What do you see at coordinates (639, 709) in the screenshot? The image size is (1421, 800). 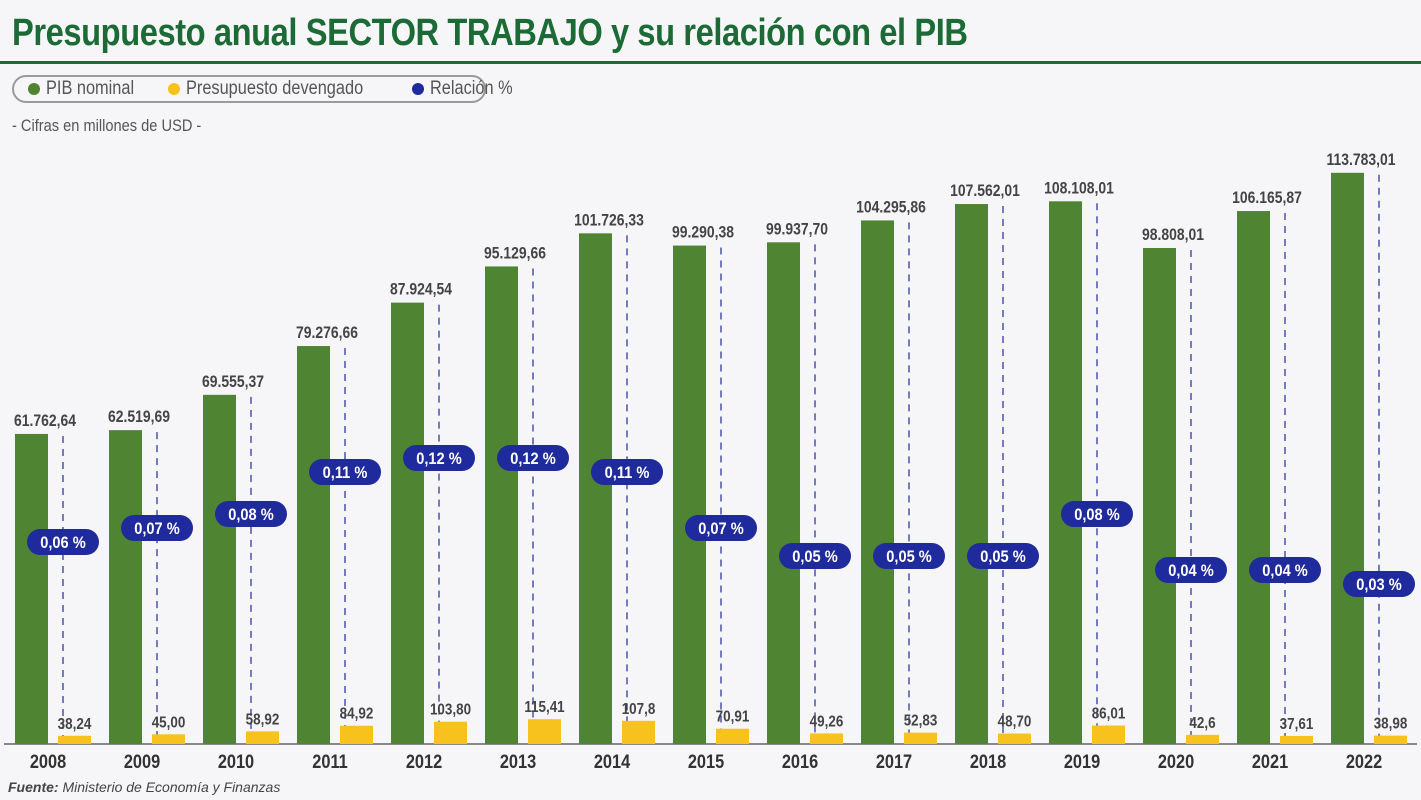 I see `budget-value-label-2014: 107,8` at bounding box center [639, 709].